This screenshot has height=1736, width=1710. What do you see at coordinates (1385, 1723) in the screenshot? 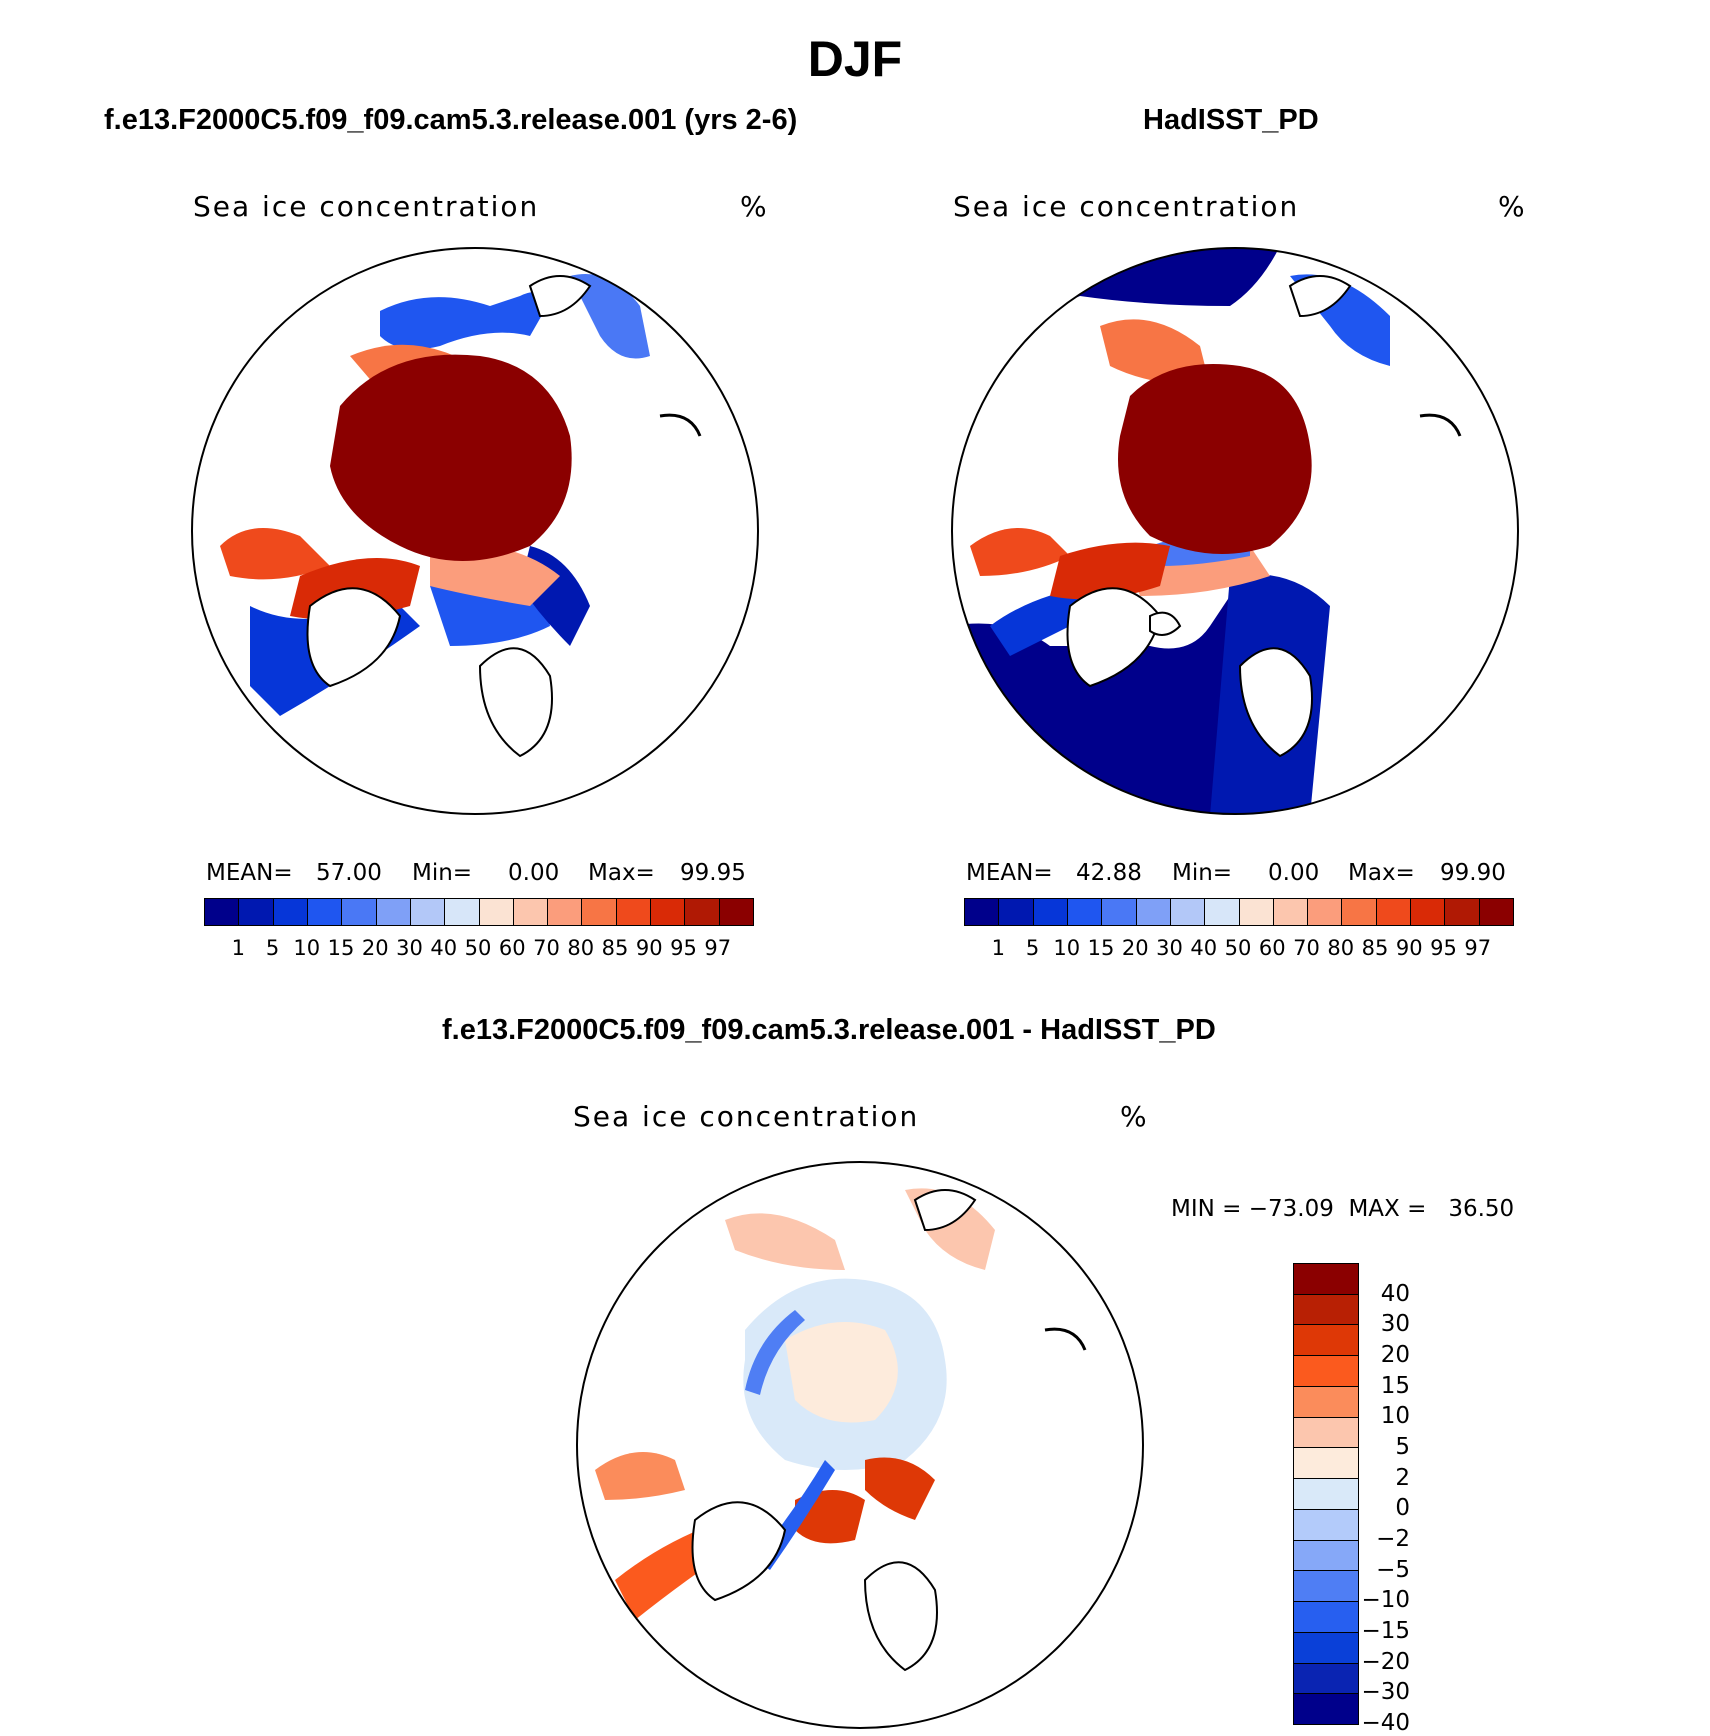
I see `panel3-colorbar-tick-label: −40` at bounding box center [1385, 1723].